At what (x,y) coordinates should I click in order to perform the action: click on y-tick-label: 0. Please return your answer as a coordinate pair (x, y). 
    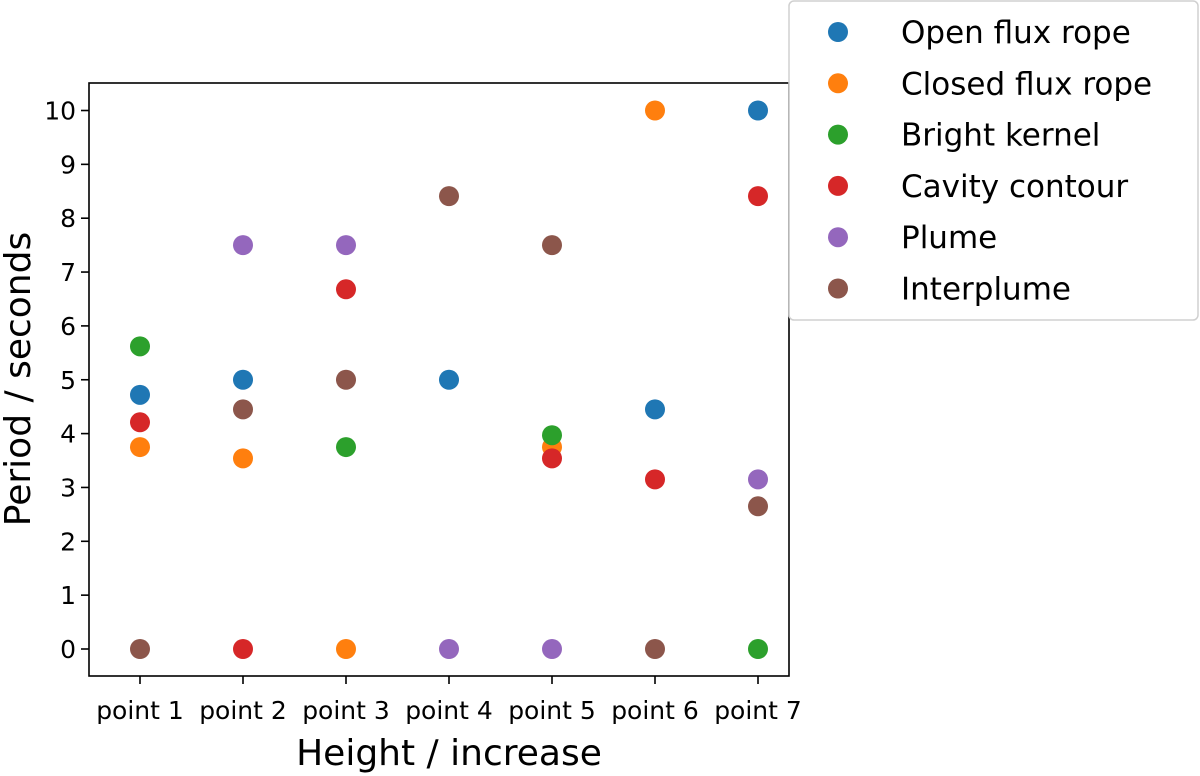
    Looking at the image, I should click on (68, 649).